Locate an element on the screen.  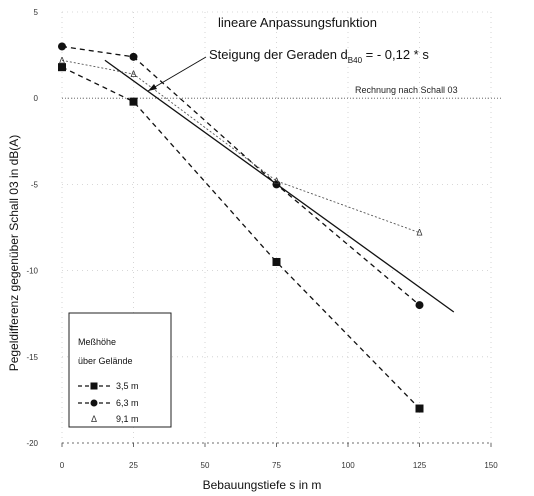
x-tick-label-2: 50 is located at coordinates (205, 465).